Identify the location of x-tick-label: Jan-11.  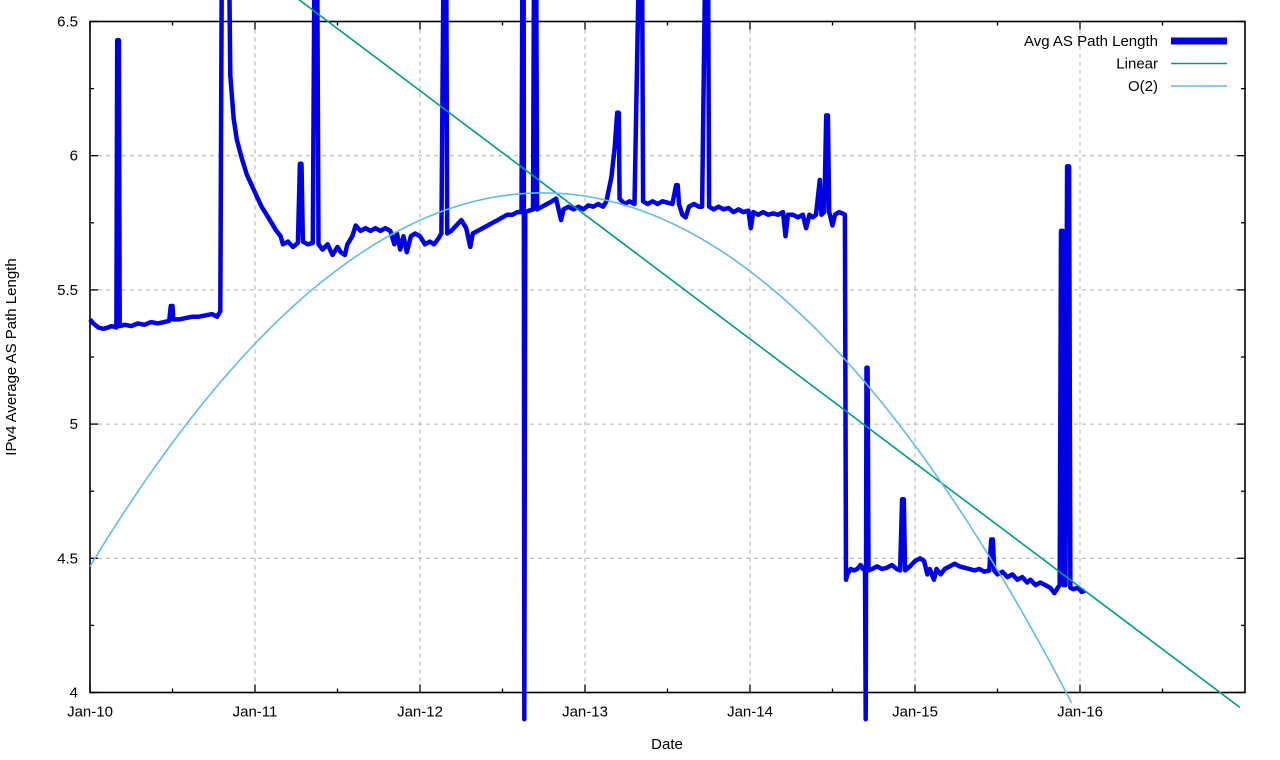
(255, 712).